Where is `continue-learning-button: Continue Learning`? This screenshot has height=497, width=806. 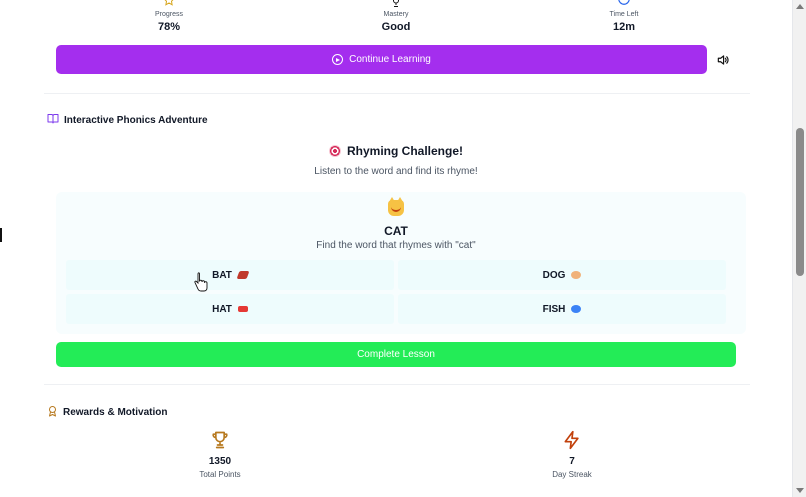 continue-learning-button: Continue Learning is located at coordinates (381, 59).